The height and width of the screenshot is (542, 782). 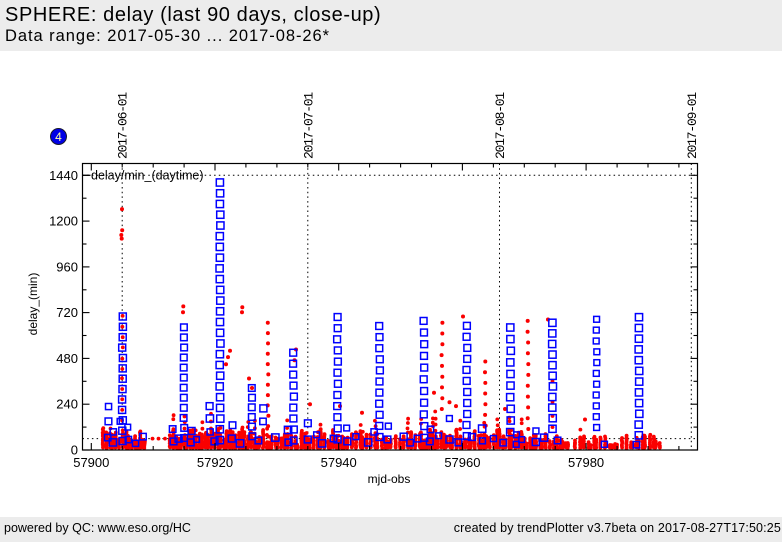 What do you see at coordinates (123, 125) in the screenshot?
I see `svg-text: 2017-06-01` at bounding box center [123, 125].